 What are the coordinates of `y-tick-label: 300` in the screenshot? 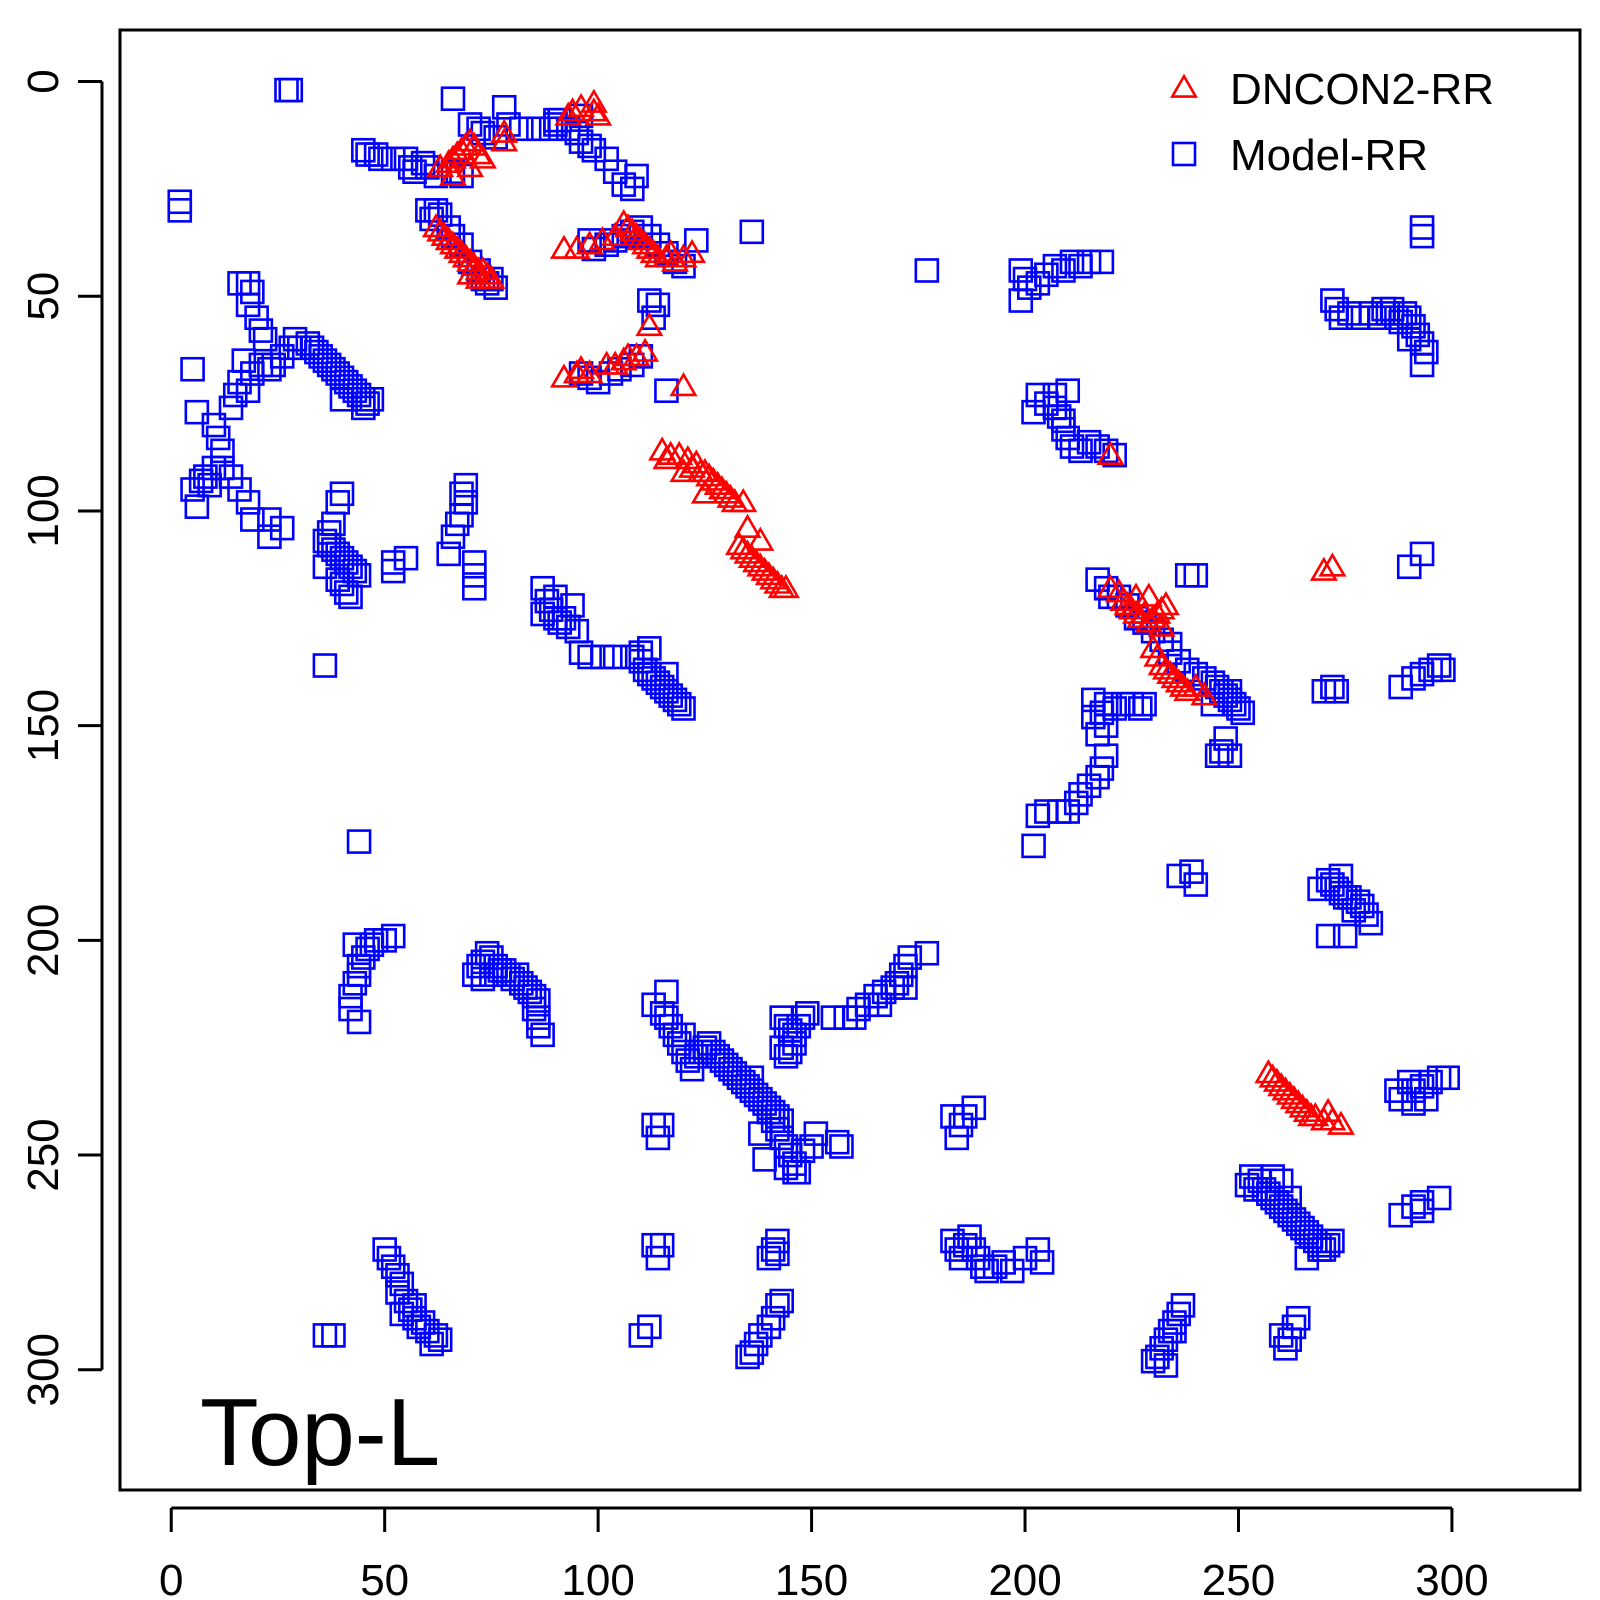 It's located at (43, 1369).